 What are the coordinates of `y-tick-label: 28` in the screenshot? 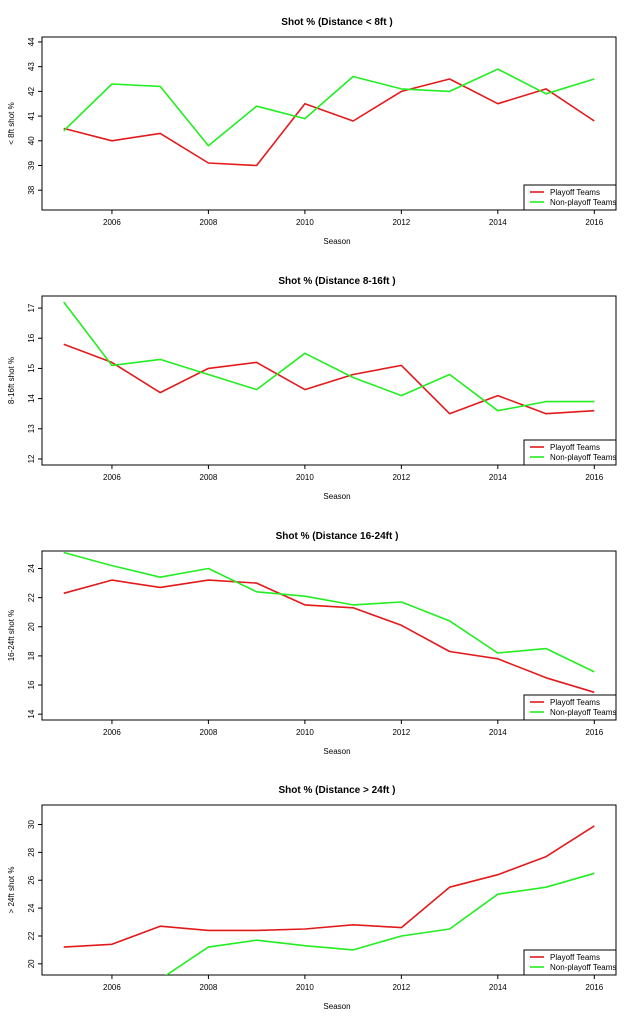 It's located at (31, 851).